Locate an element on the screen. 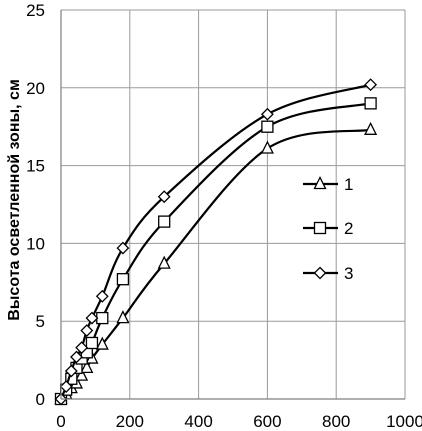  legend-item-2: 2 is located at coordinates (328, 228).